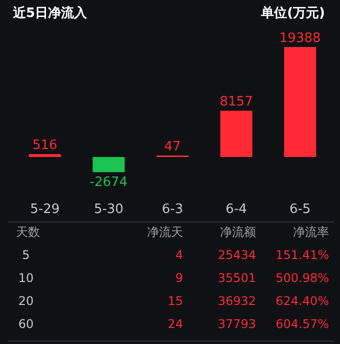 The height and width of the screenshot is (344, 340). I want to click on text: 25434, so click(237, 255).